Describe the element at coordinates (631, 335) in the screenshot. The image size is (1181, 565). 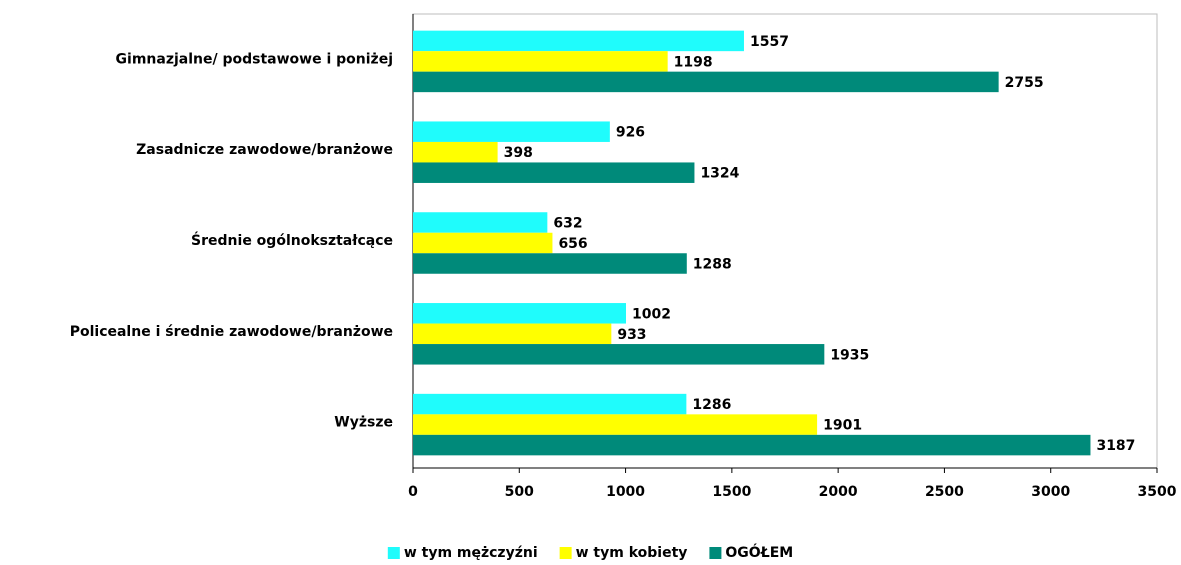
I see `value-label: 933` at that location.